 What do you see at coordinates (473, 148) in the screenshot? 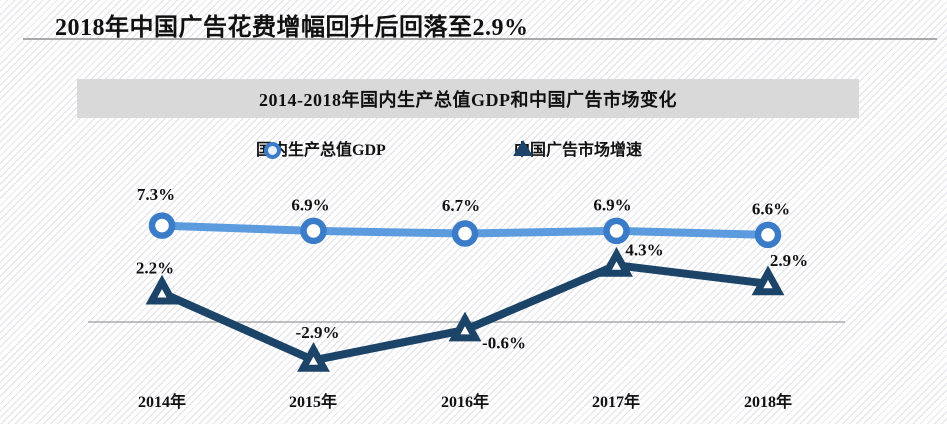
I see `chart-legend: 国内生产总值GDP 中国广告市场增速` at bounding box center [473, 148].